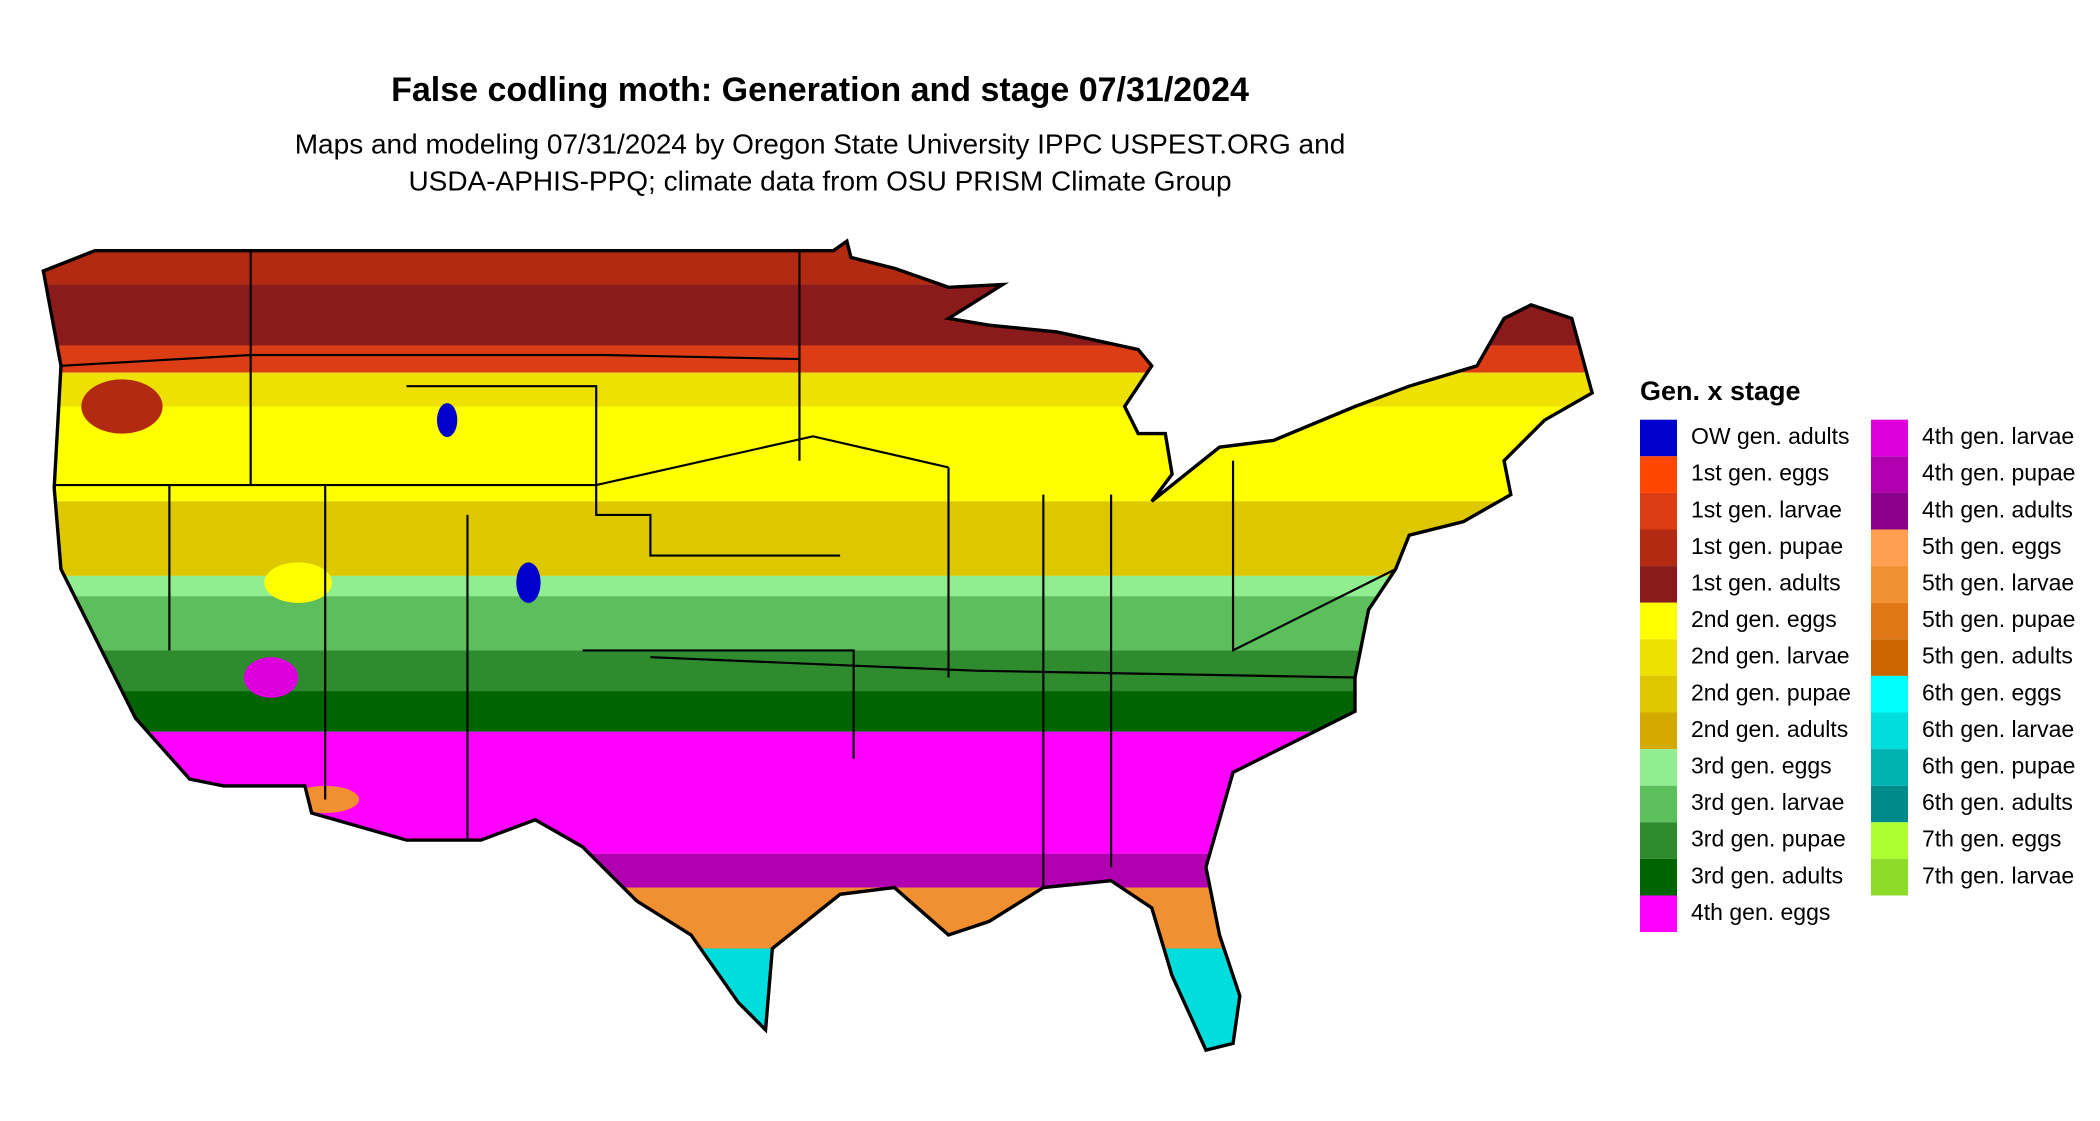 The width and height of the screenshot is (2100, 1121). What do you see at coordinates (1769, 729) in the screenshot?
I see `legend-label: 2nd gen. adults` at bounding box center [1769, 729].